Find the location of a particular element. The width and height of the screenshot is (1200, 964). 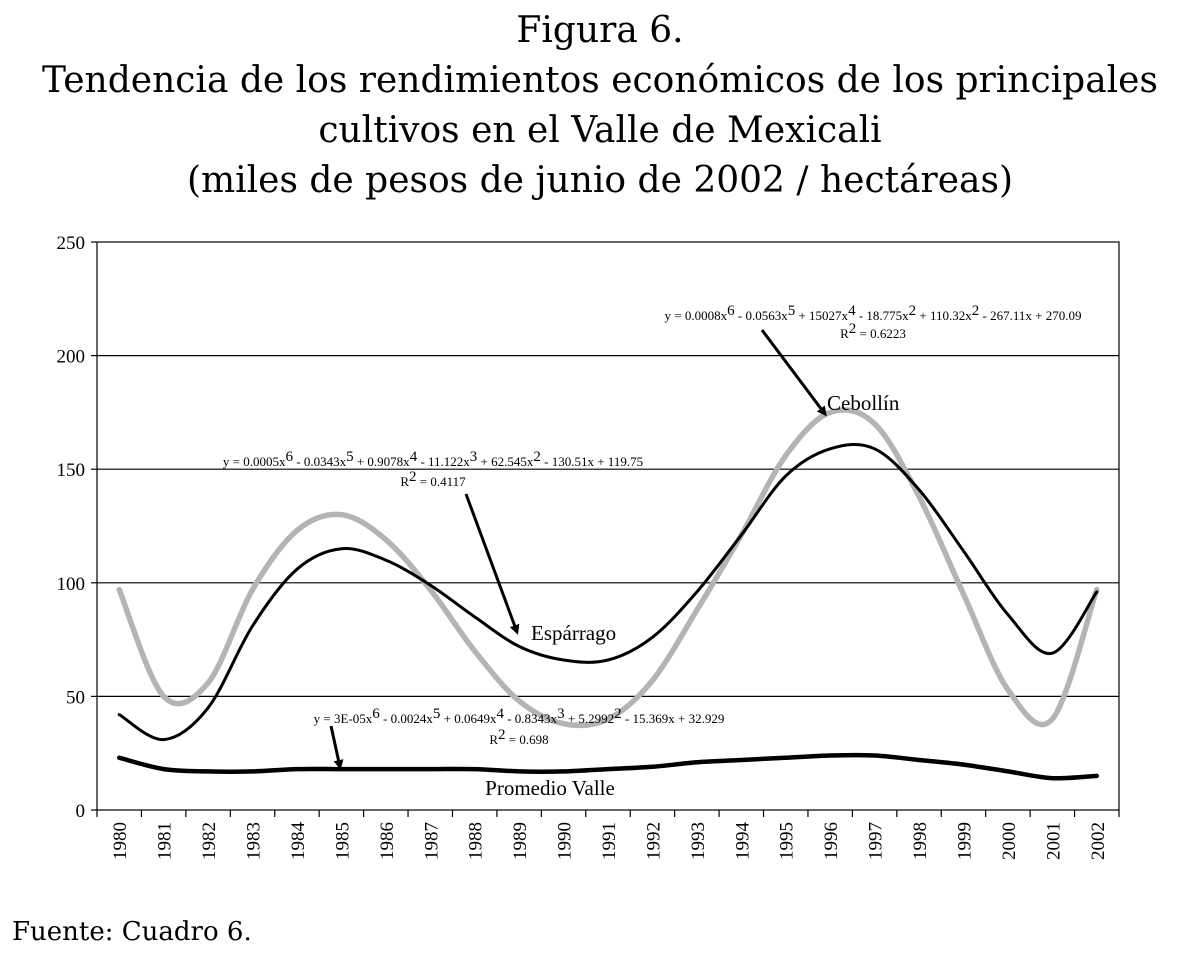

r-squared-promedio-valle: R2 = 0.698 is located at coordinates (518, 737).